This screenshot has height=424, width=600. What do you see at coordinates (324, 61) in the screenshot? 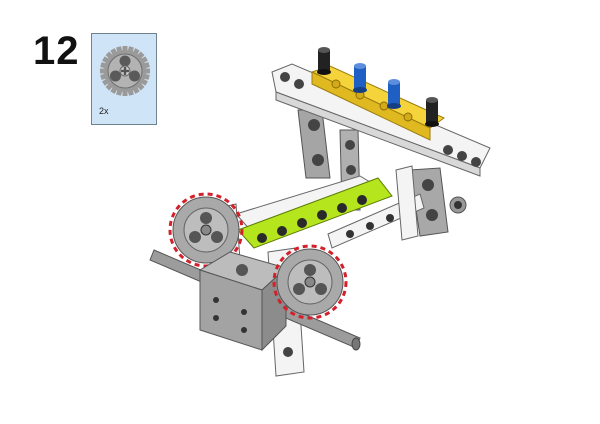
I see `black-pin-left` at bounding box center [324, 61].